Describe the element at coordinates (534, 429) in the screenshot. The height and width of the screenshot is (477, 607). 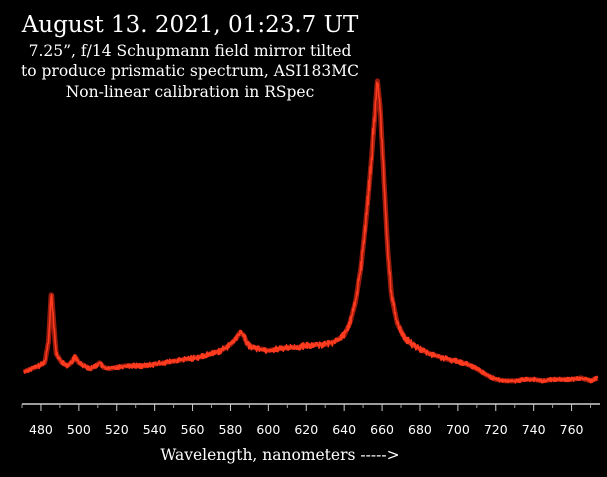
I see `x-tick-label: 740` at that location.